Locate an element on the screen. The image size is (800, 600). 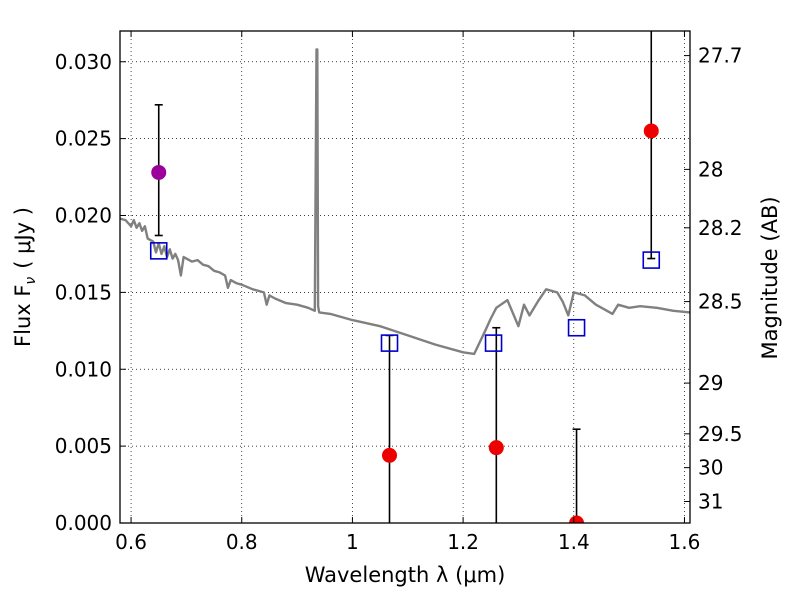
y-tick-label: 0.000 is located at coordinates (83, 523).